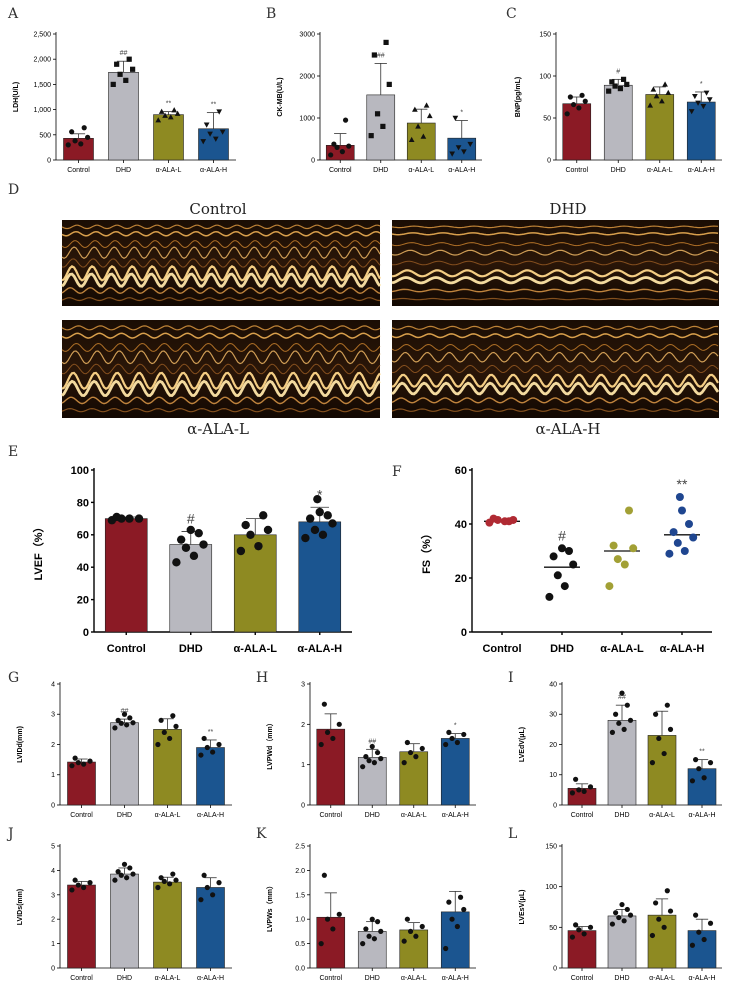  What do you see at coordinates (13, 190) in the screenshot?
I see `panel-letter-d: D` at bounding box center [13, 190].